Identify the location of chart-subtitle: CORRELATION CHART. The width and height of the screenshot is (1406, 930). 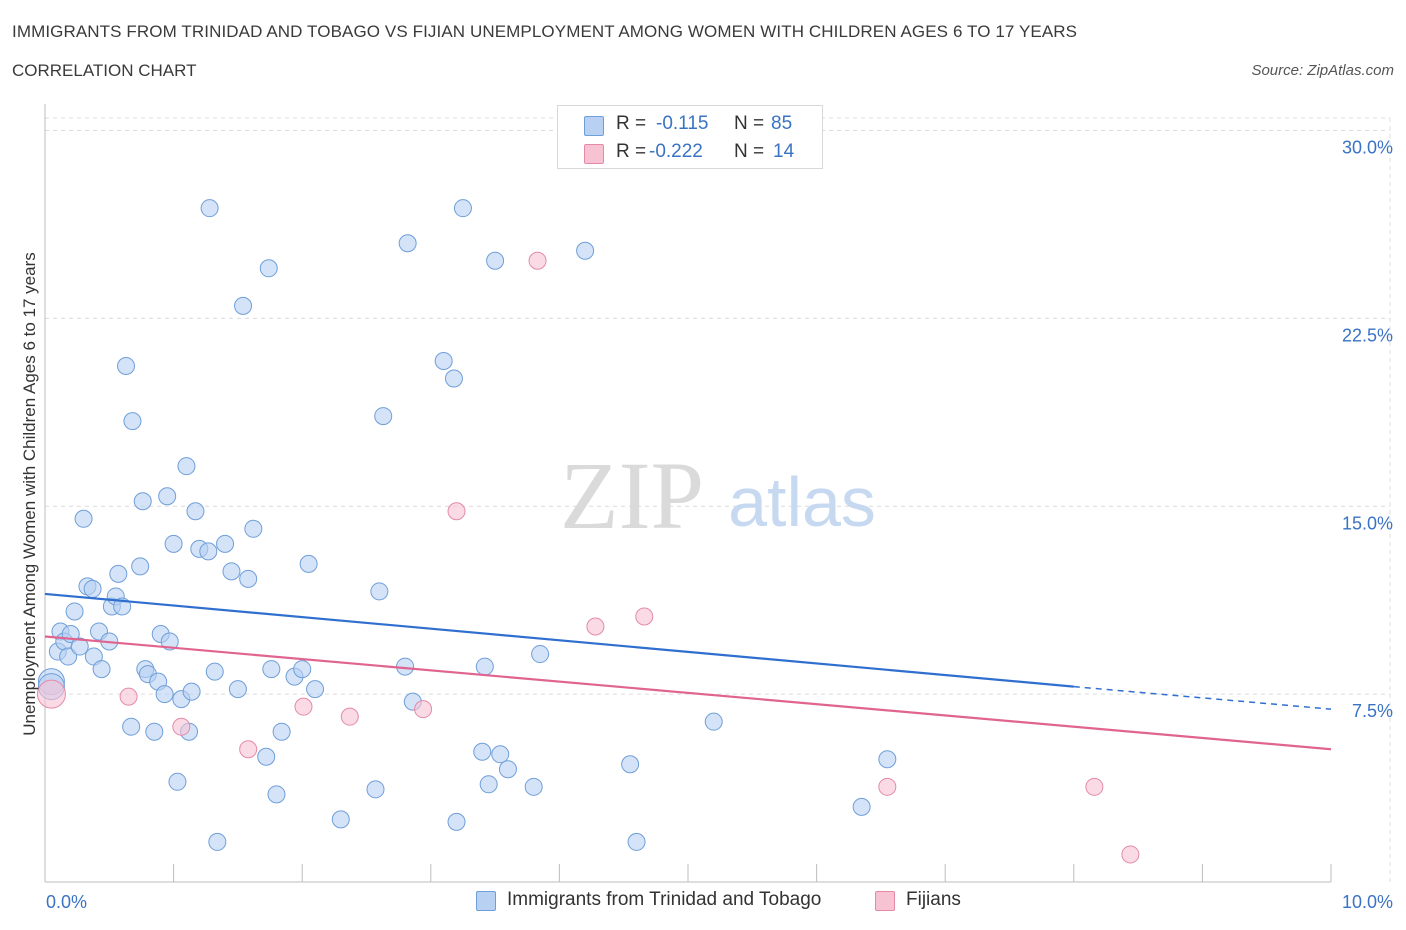
(104, 70).